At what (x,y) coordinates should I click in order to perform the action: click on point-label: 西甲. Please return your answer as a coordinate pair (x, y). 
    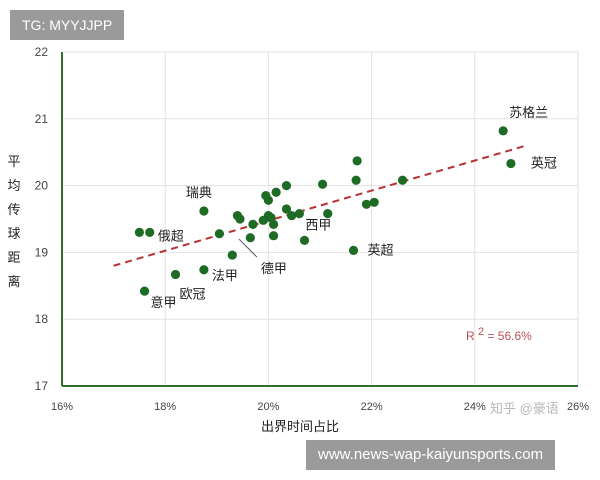
    Looking at the image, I should click on (318, 225).